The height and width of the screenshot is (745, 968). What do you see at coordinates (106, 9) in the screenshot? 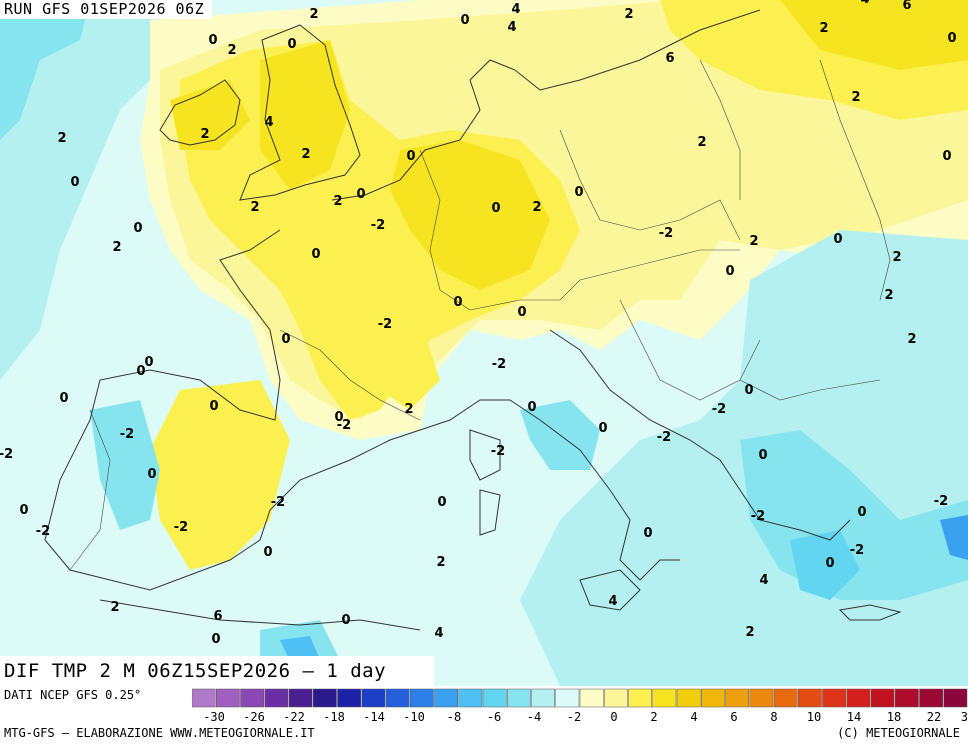
I see `run-title: RUN GFS 01SEP2026 06Z` at bounding box center [106, 9].